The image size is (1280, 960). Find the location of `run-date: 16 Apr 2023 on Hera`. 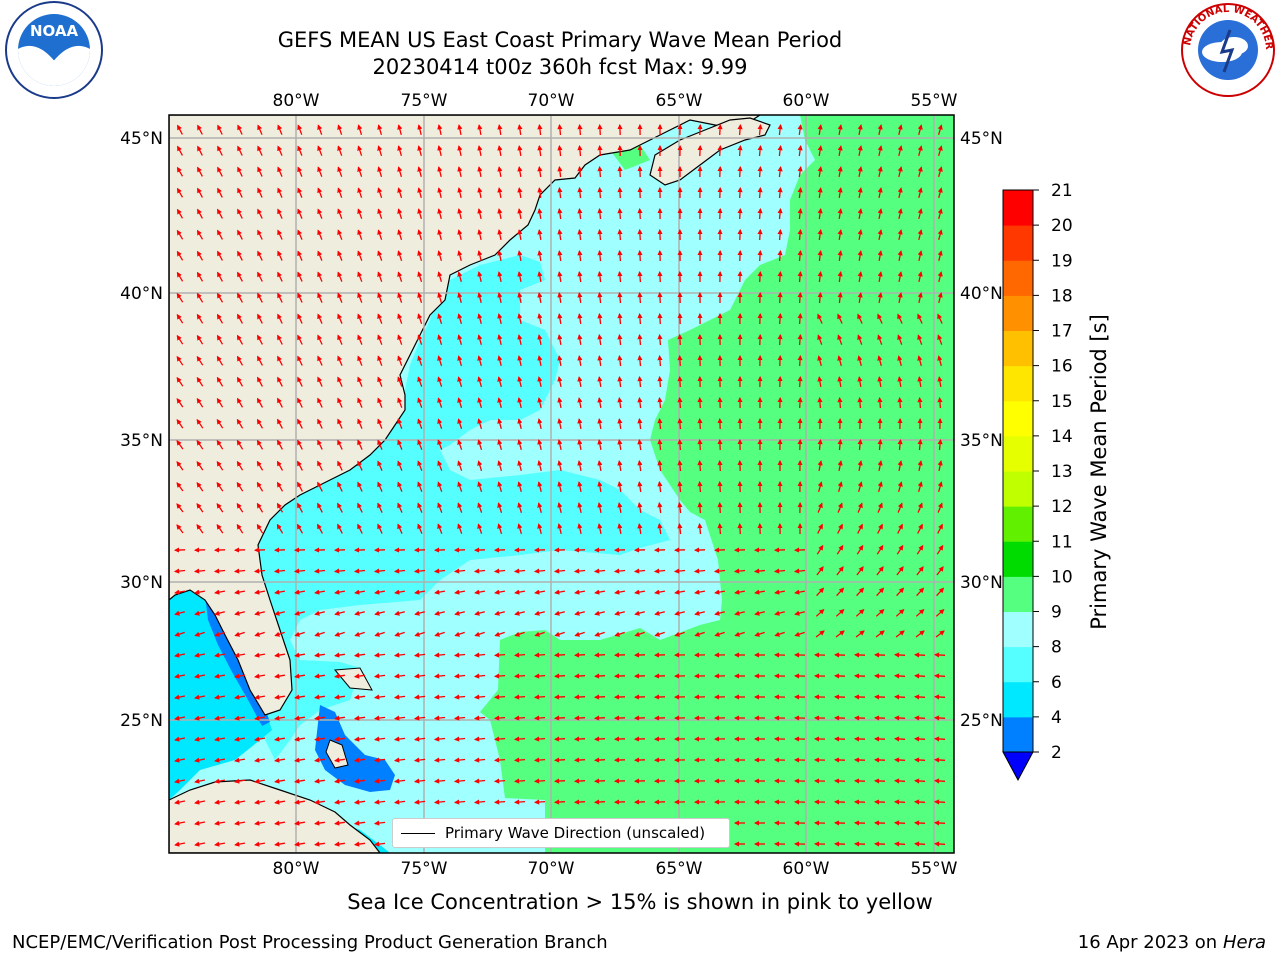

run-date: 16 Apr 2023 on Hera is located at coordinates (1172, 942).